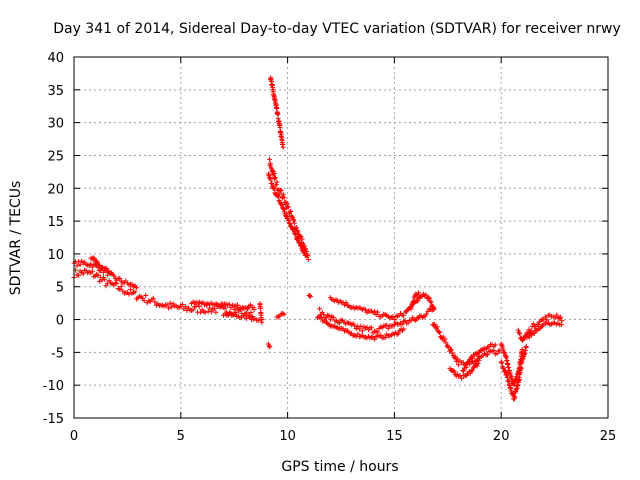  Describe the element at coordinates (57, 353) in the screenshot. I see `y-tick-label: -5` at that location.